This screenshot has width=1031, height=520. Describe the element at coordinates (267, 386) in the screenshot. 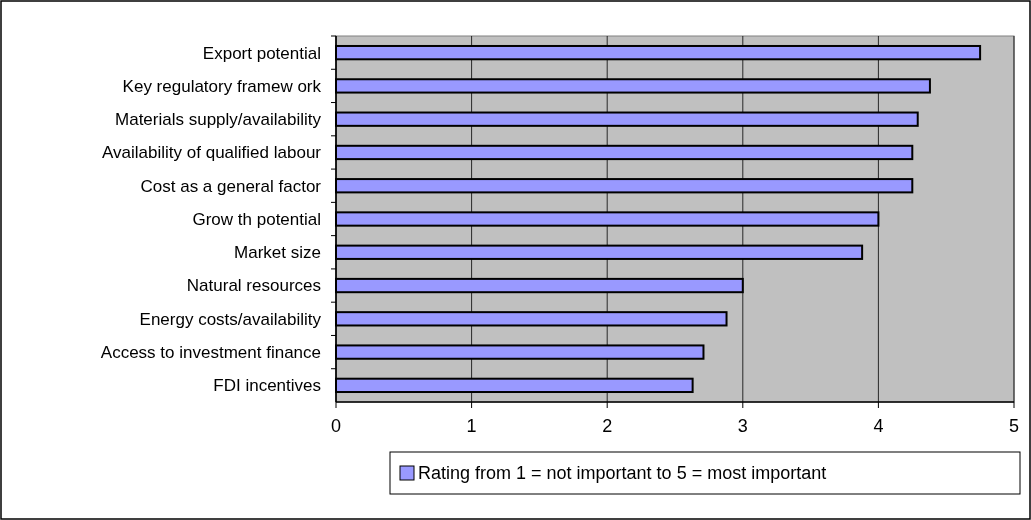

I see `y-tick-label: FDI incentives` at that location.